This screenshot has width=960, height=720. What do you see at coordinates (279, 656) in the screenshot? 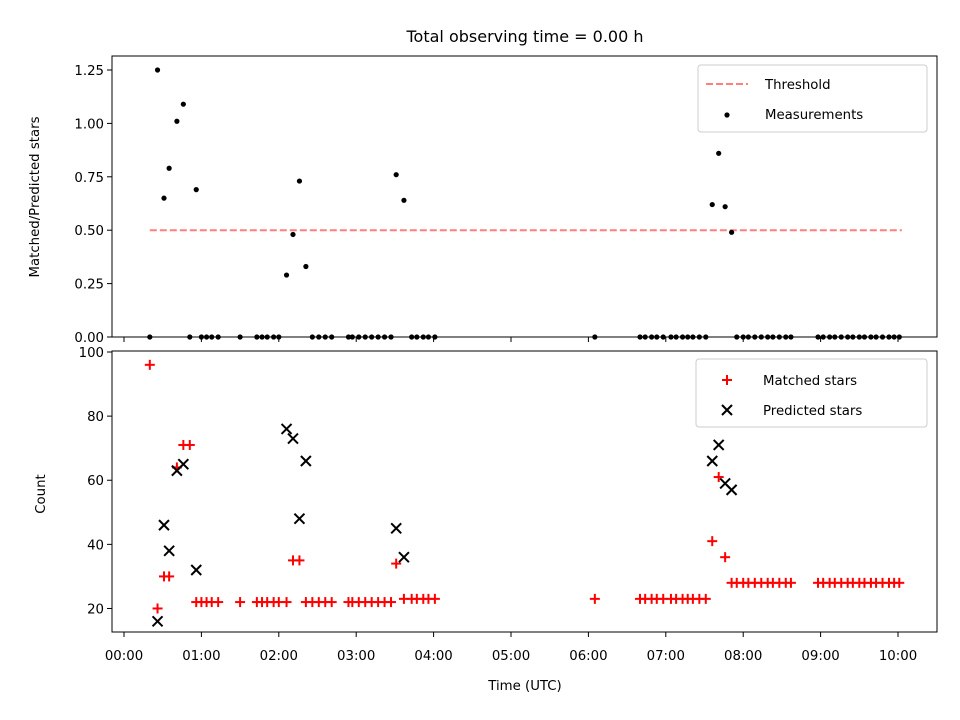
I see `count-x-tick-label: 02:00` at bounding box center [279, 656].